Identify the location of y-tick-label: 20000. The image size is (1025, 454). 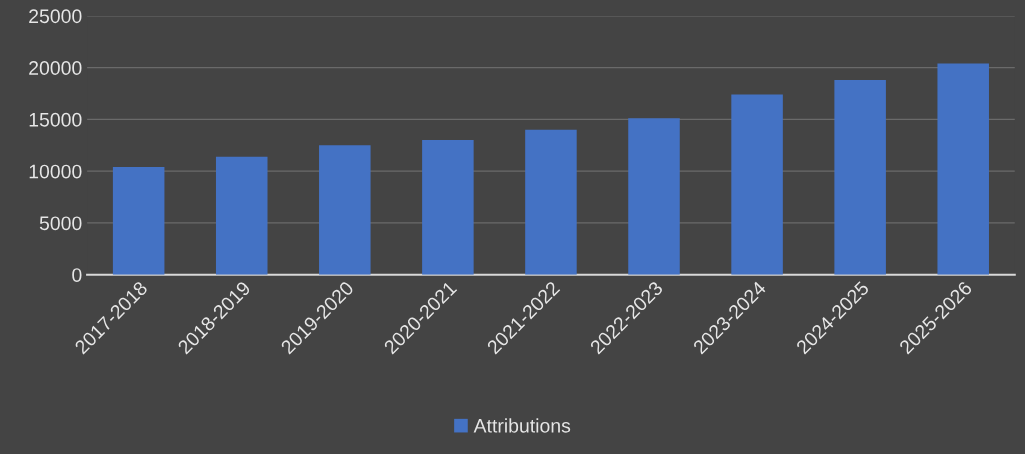
(55, 68).